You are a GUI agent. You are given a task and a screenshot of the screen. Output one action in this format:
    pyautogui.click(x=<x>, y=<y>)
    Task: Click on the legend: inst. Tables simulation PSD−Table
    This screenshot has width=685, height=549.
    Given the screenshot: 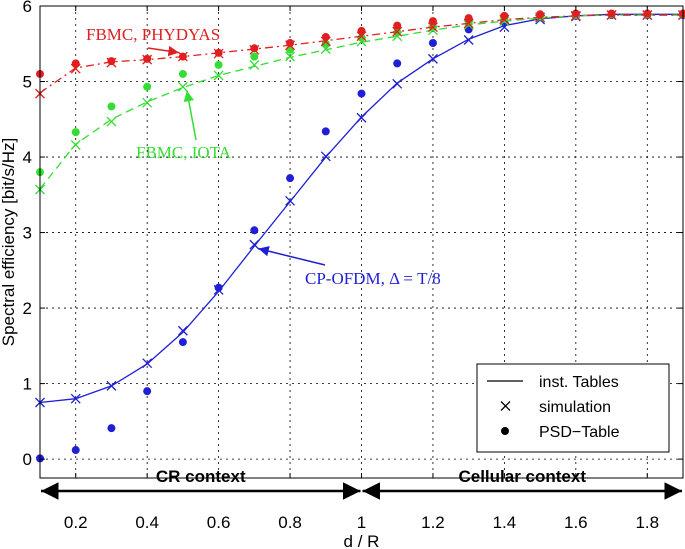 What is the action you would take?
    pyautogui.click(x=573, y=408)
    